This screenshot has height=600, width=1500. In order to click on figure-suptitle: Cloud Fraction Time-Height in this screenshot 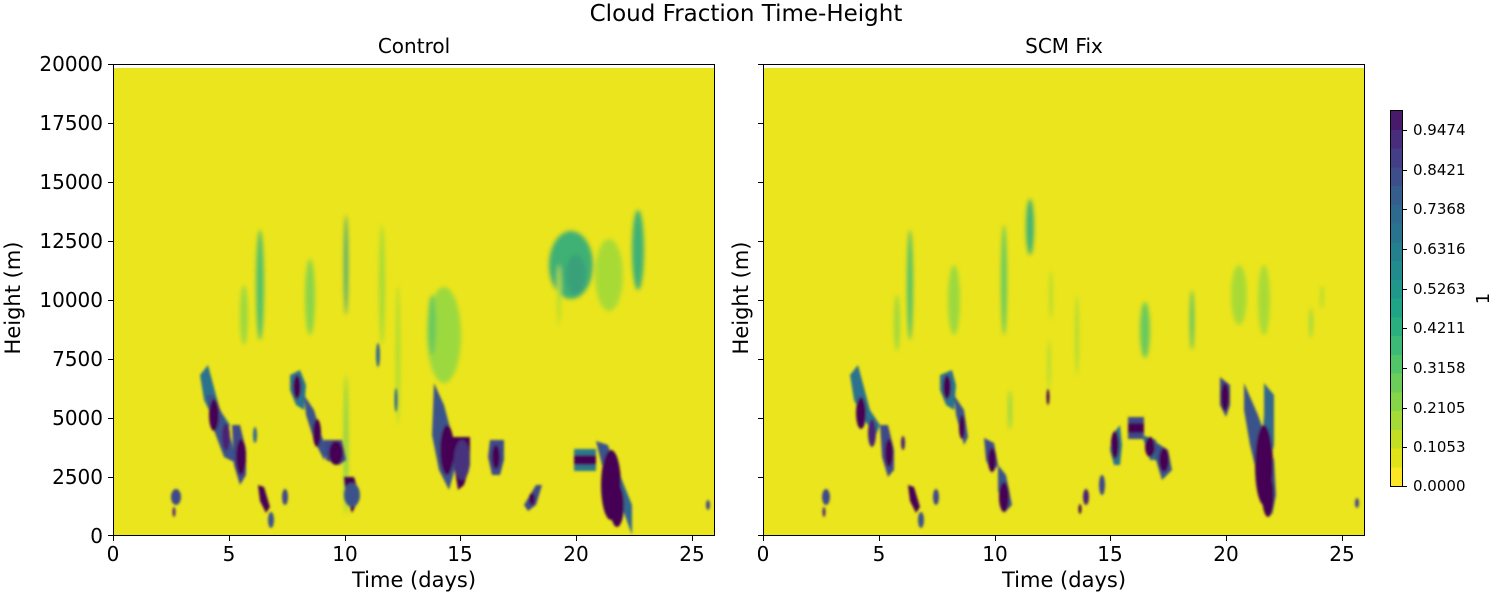, I will do `click(746, 14)`.